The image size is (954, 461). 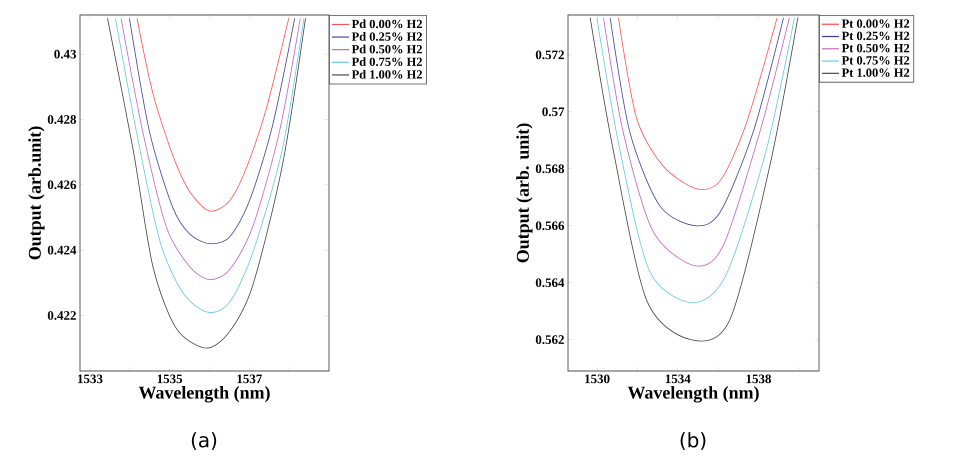 What do you see at coordinates (387, 74) in the screenshot?
I see `legend-label: Pd 1.00% H2` at bounding box center [387, 74].